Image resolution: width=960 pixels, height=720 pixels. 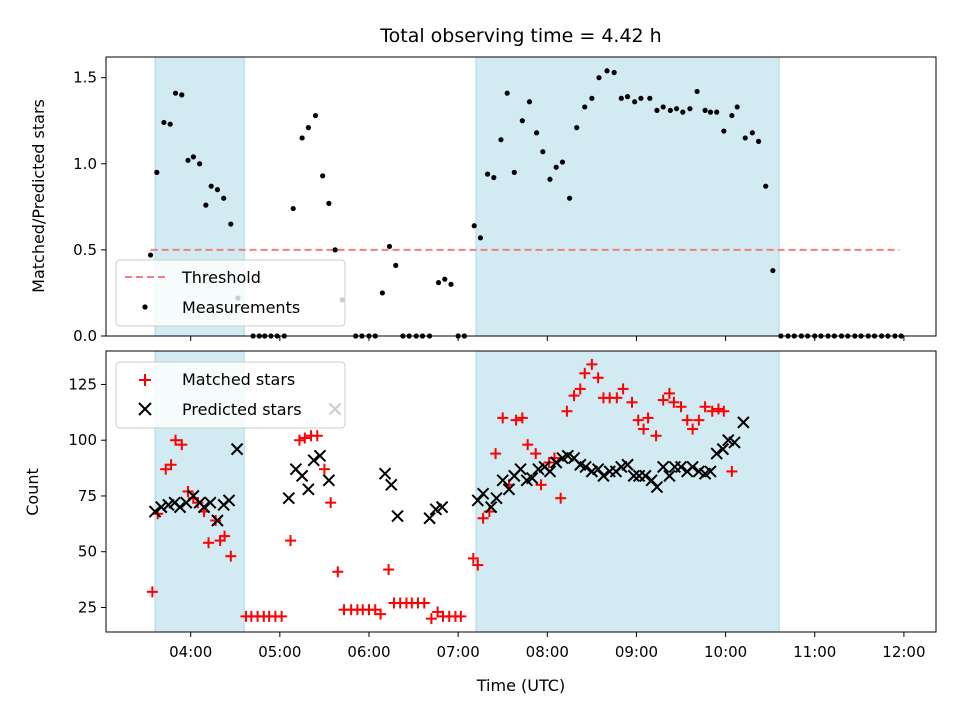 I want to click on top-y-tick-label: 1.5, so click(x=85, y=78).